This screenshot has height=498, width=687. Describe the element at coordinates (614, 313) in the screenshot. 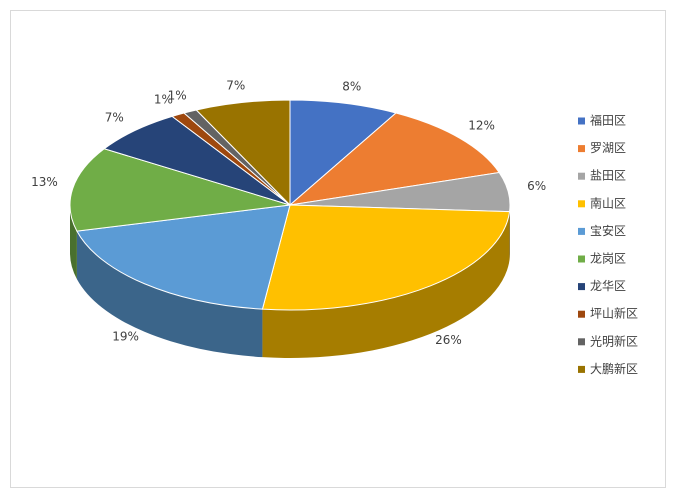

I see `legend-label: 坪山新区` at that location.